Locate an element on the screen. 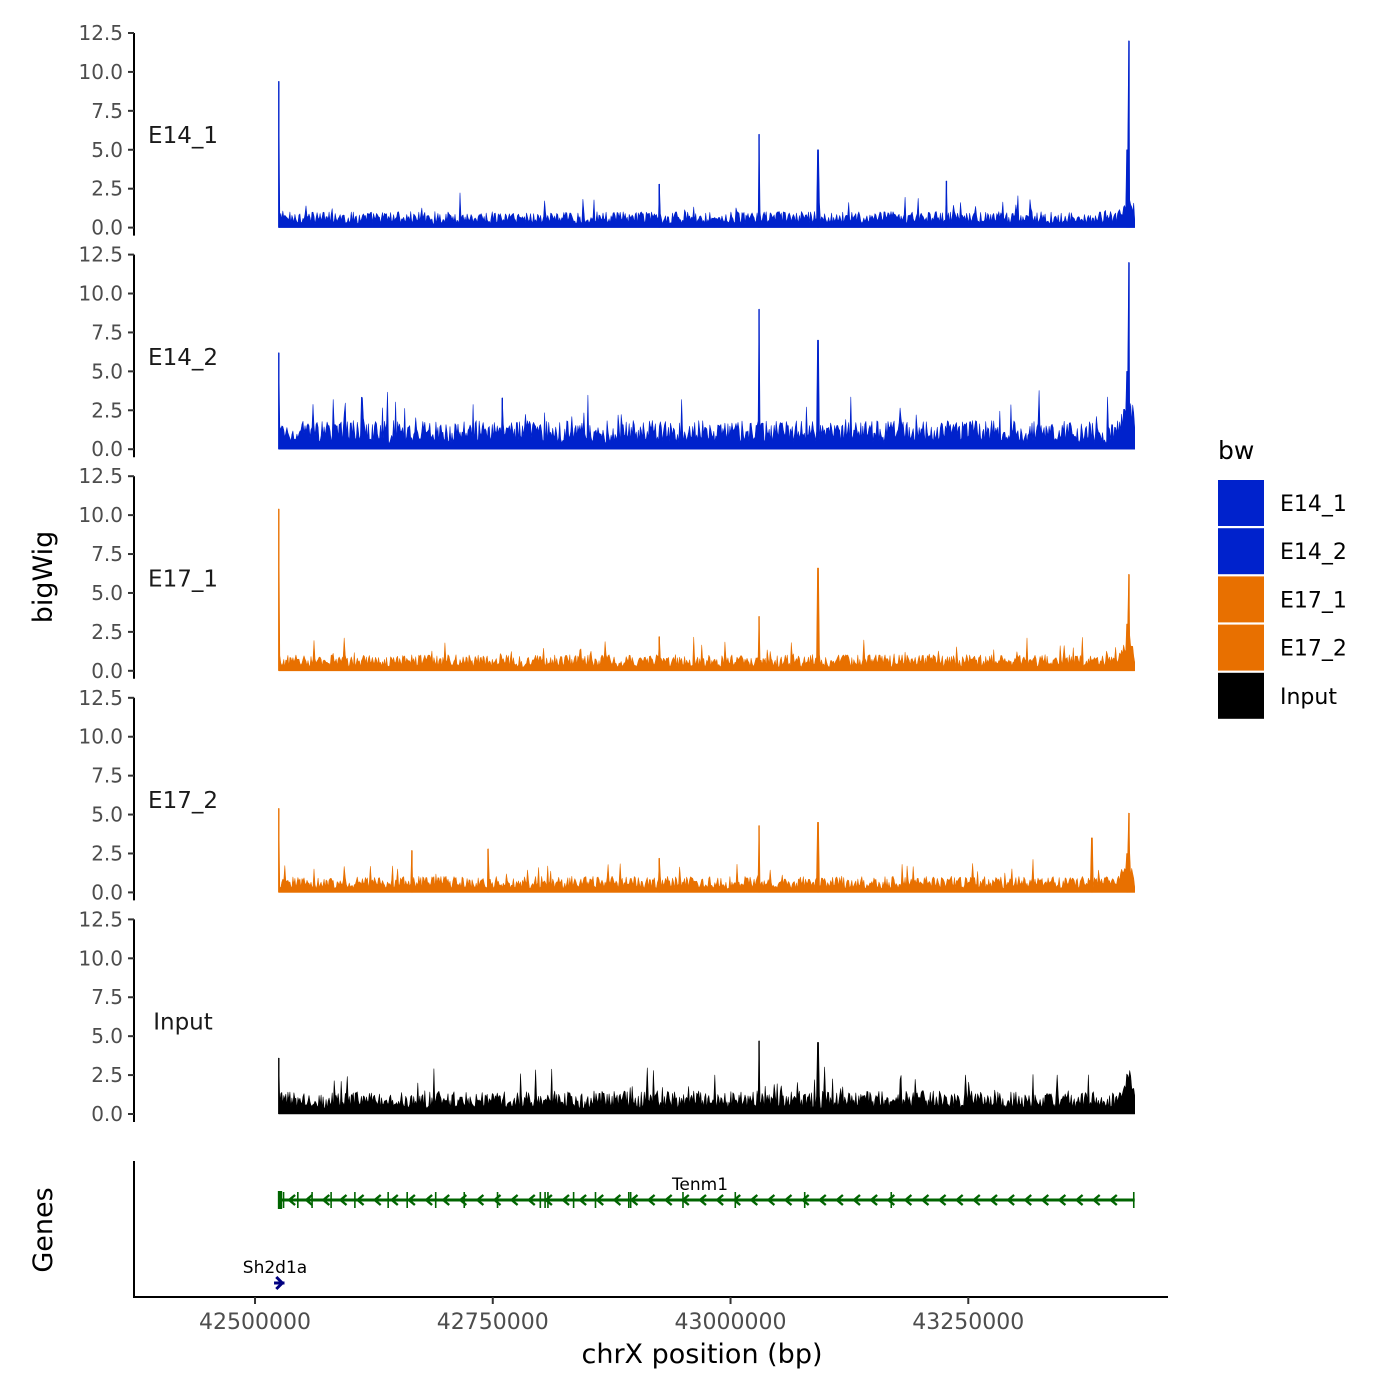 The height and width of the screenshot is (1400, 1400). legend-label: E17_2 is located at coordinates (1313, 649).